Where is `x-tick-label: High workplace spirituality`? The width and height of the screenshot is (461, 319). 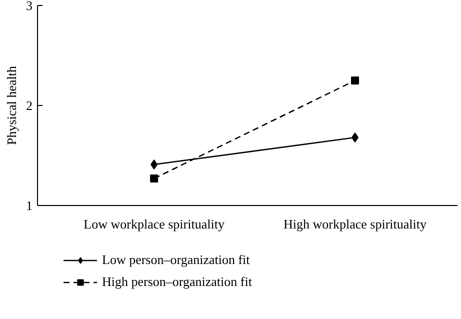
x-tick-label: High workplace spirituality is located at coordinates (355, 224).